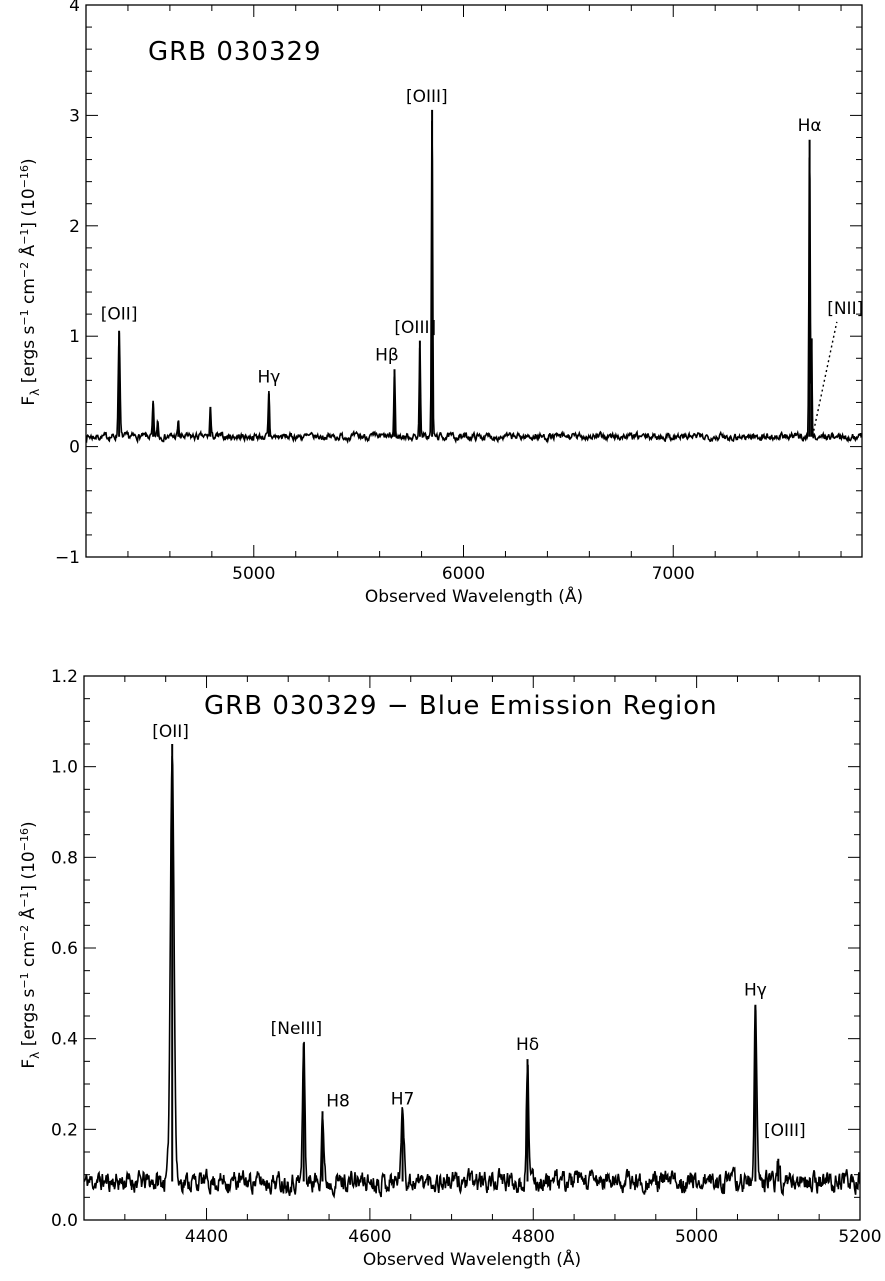 This screenshot has width=885, height=1281. Describe the element at coordinates (859, 1237) in the screenshot. I see `x-tick-label: 5200` at that location.